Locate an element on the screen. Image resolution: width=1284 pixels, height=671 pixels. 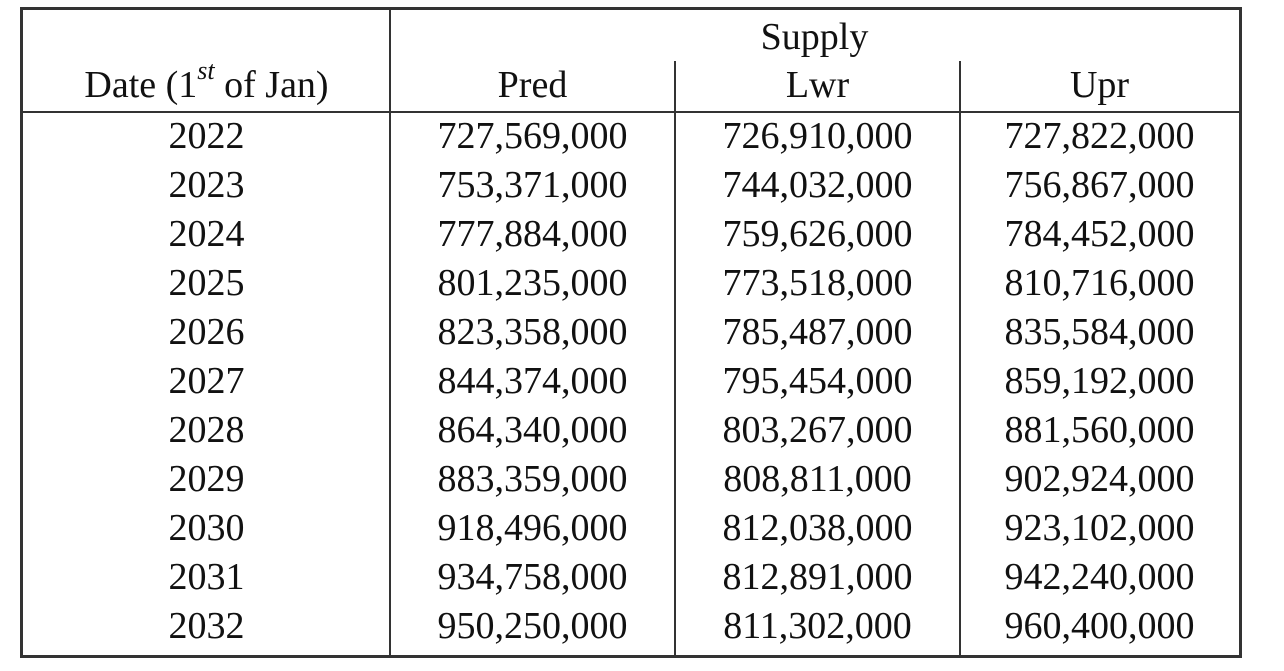
lwr-cell: 812,891,000 is located at coordinates (817, 577).